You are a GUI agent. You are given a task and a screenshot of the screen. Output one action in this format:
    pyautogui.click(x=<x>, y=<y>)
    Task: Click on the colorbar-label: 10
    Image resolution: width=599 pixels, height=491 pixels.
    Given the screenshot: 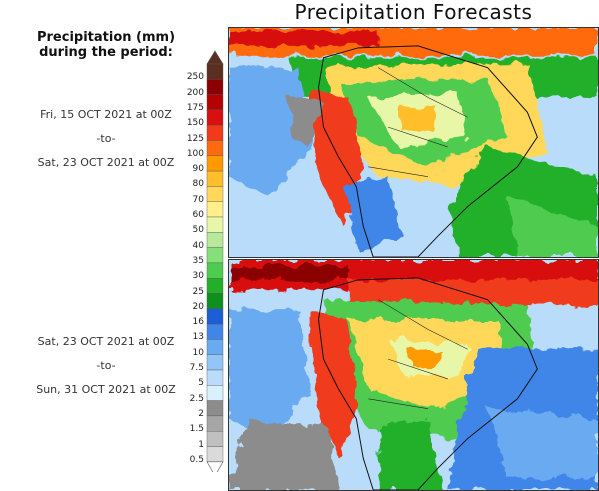 What is the action you would take?
    pyautogui.click(x=198, y=352)
    